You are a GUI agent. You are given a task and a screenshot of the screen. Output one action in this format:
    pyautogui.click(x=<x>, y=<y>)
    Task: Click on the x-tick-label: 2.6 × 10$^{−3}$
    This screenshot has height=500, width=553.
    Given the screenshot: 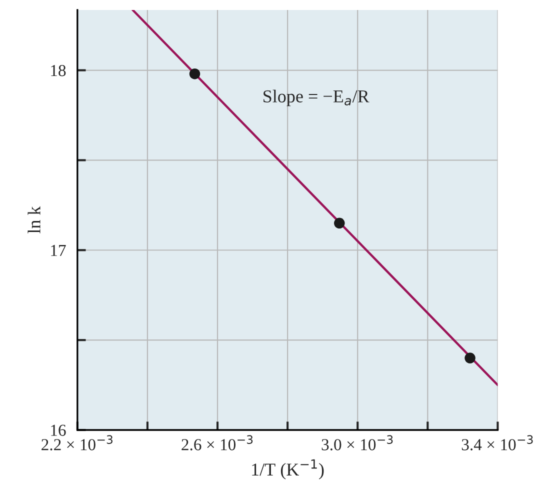 What is the action you would take?
    pyautogui.click(x=217, y=442)
    